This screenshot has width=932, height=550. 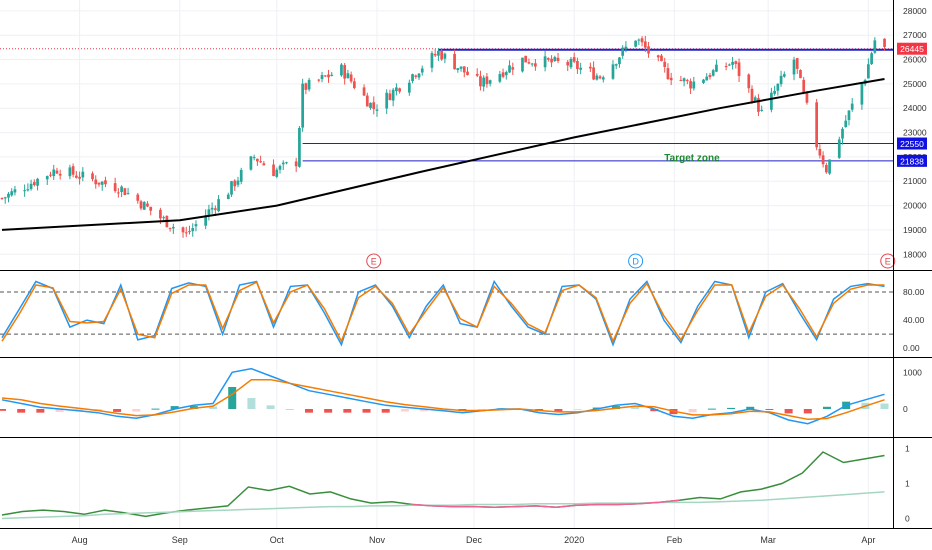 What do you see at coordinates (768, 540) in the screenshot?
I see `x-tick-label: Mar` at bounding box center [768, 540].